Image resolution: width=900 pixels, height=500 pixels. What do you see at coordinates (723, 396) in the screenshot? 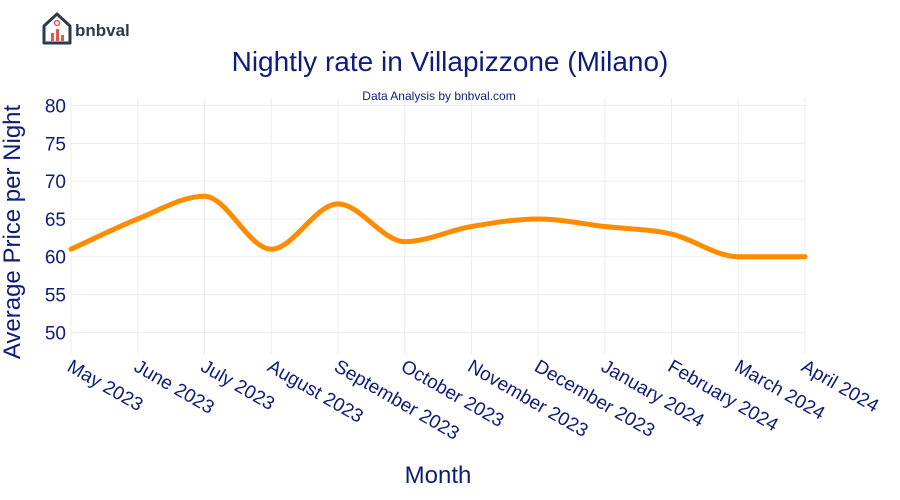
I see `x-tick-label: February 2024` at bounding box center [723, 396].